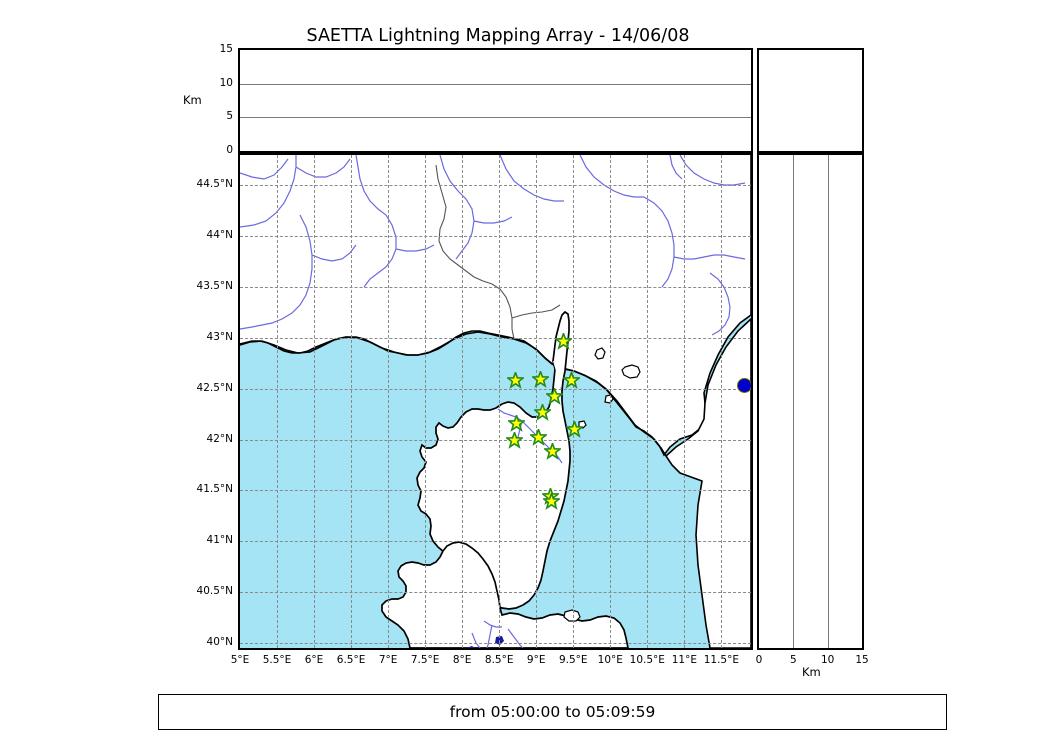 This screenshot has height=750, width=1050. What do you see at coordinates (862, 660) in the screenshot?
I see `right-tick-15: 15` at bounding box center [862, 660].